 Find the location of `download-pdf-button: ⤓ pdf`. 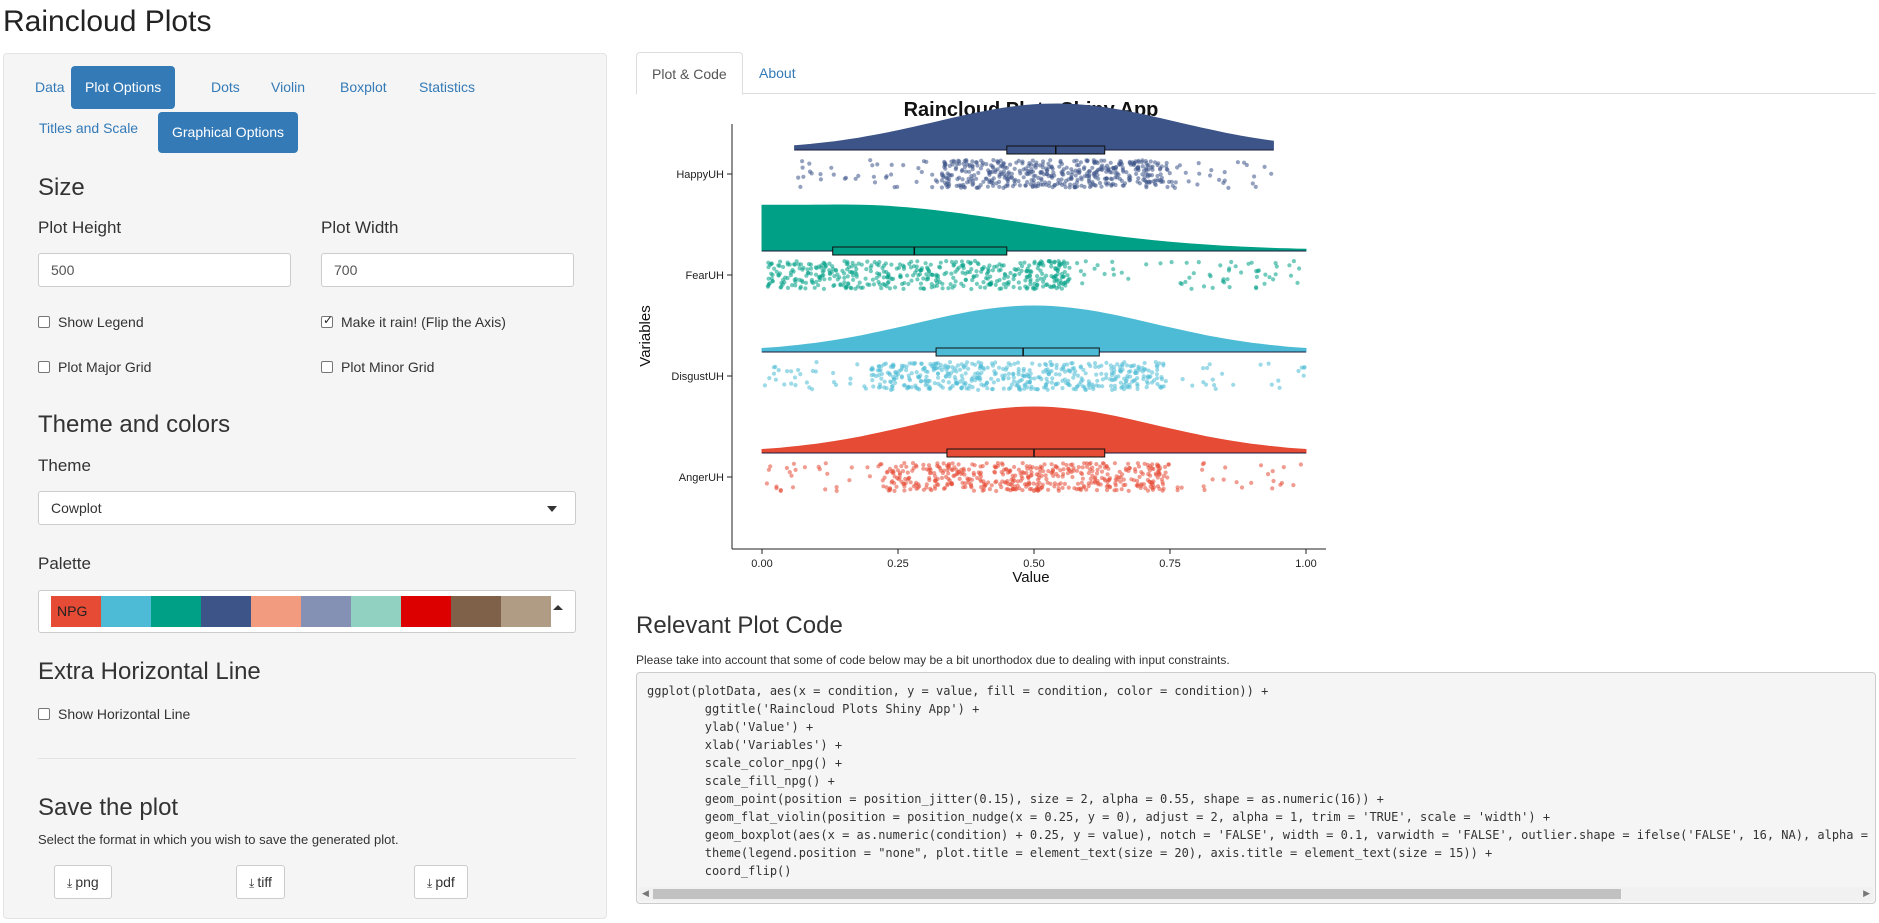

download-pdf-button: ⤓ pdf is located at coordinates (441, 882).